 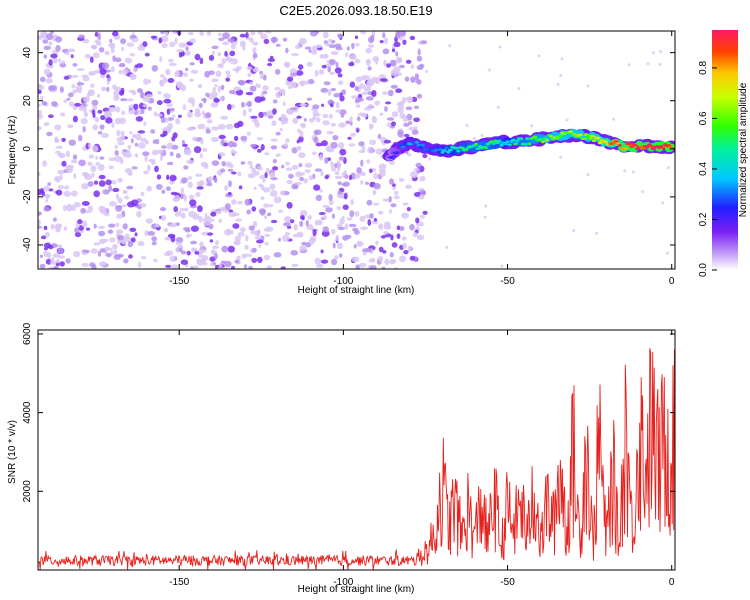 I want to click on spectrogram-xlabel: Height of straight line (km), so click(x=356, y=290).